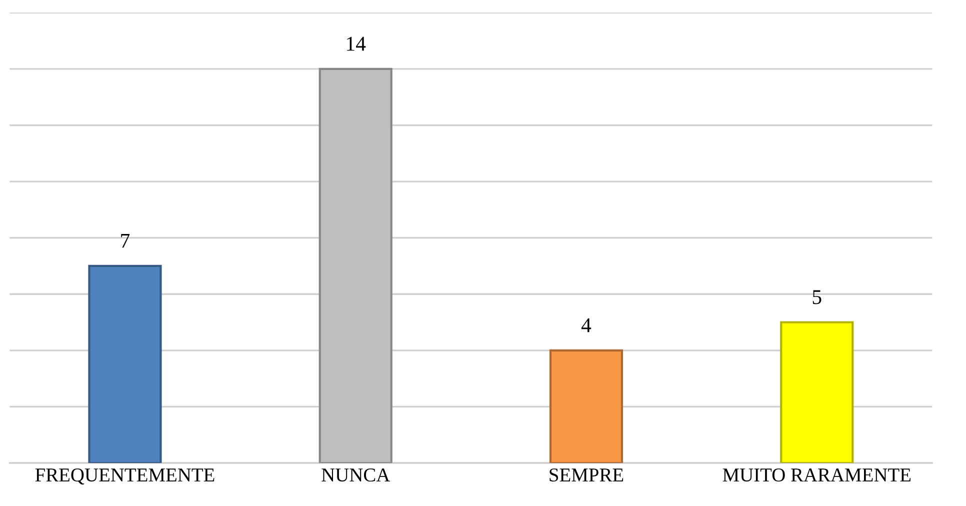 Image resolution: width=966 pixels, height=506 pixels. Describe the element at coordinates (125, 241) in the screenshot. I see `data-label: 7` at that location.